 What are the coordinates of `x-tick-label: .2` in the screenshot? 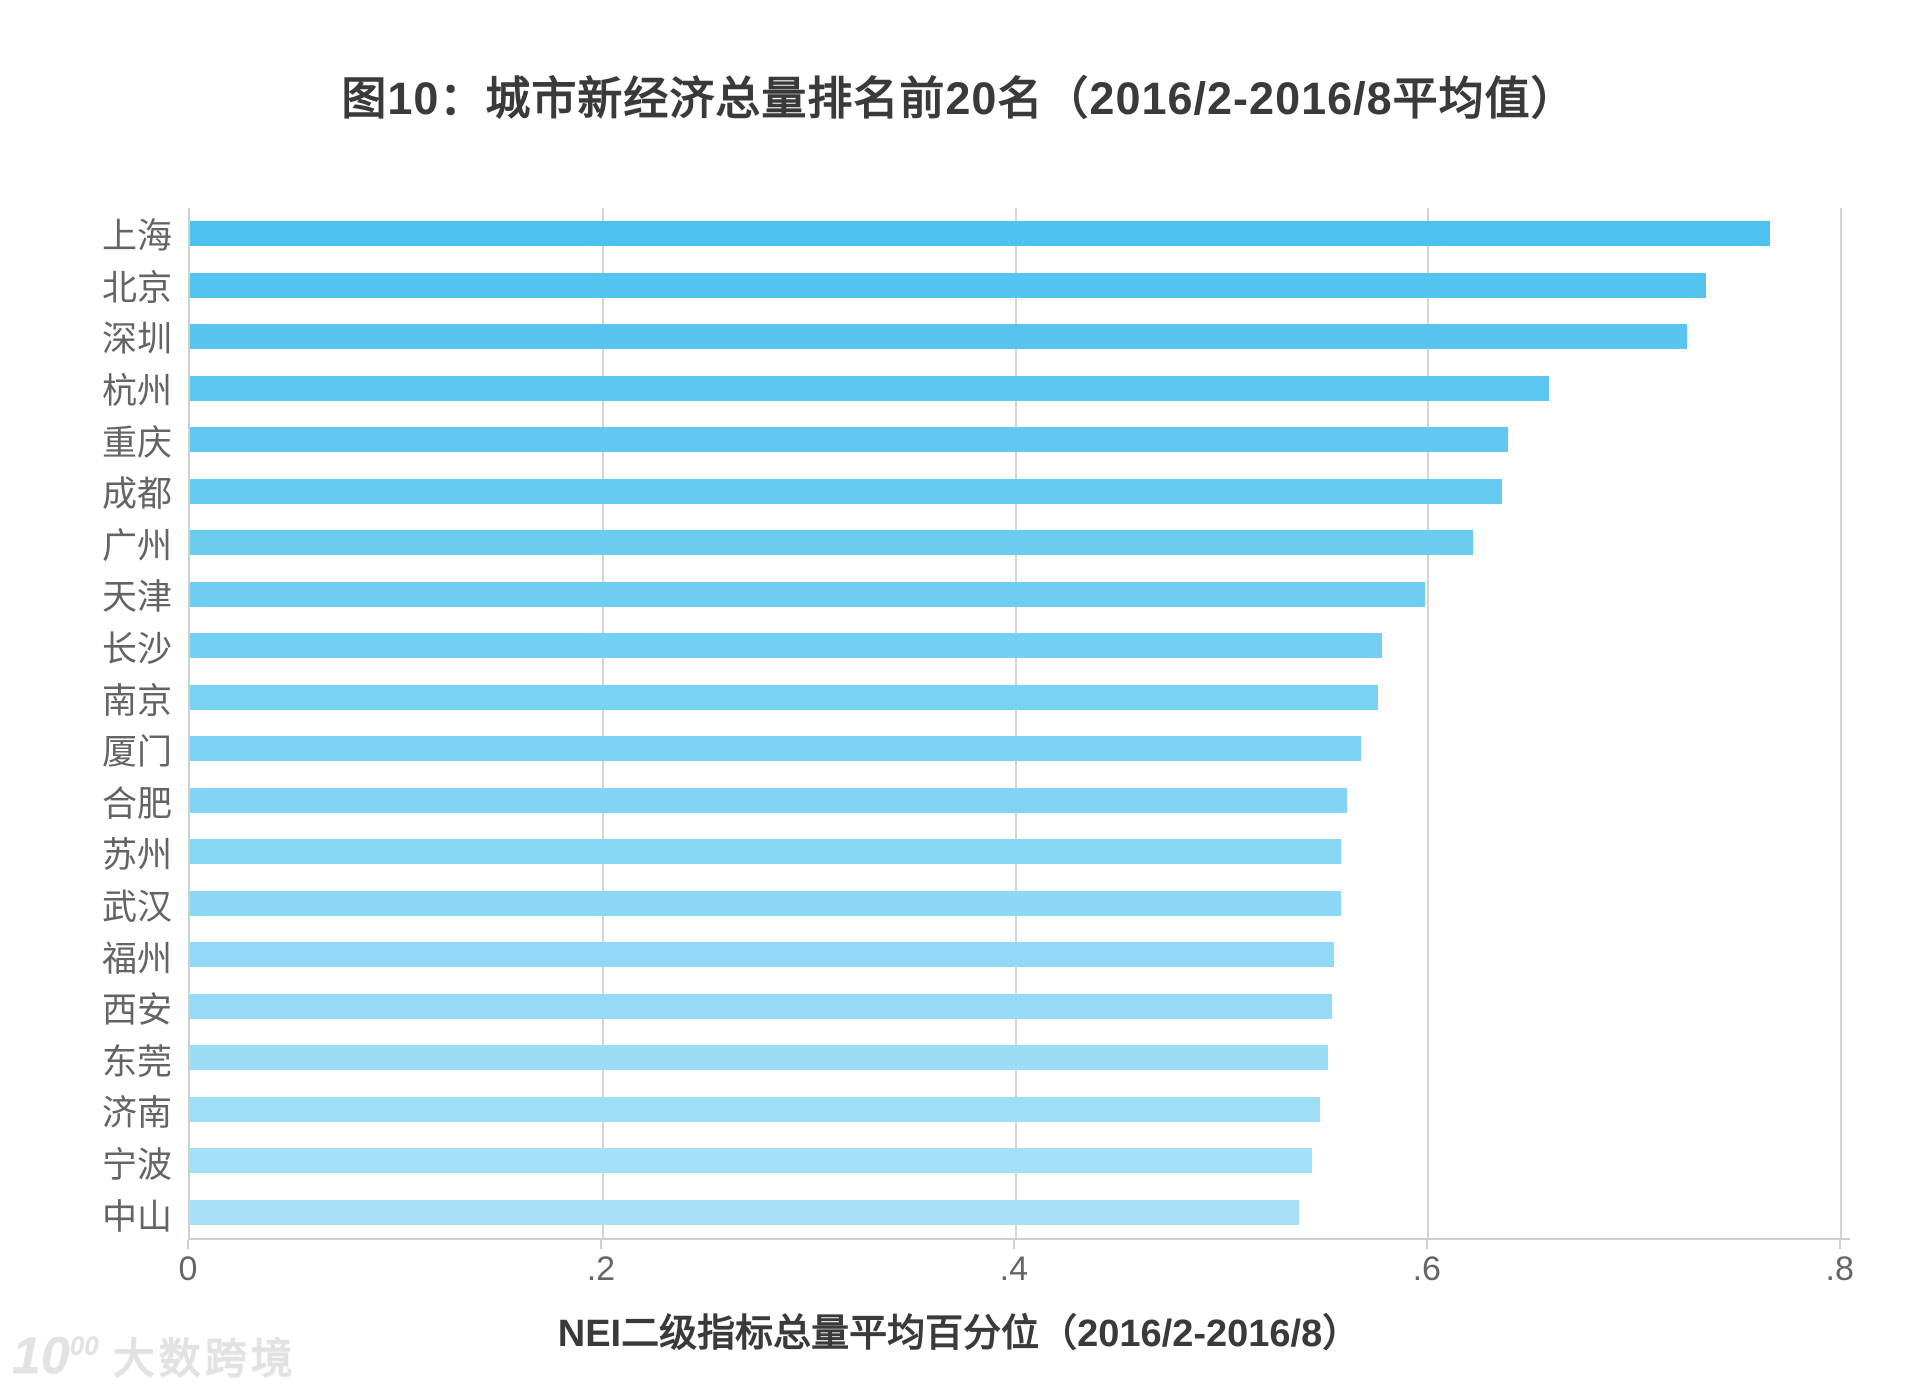 It's located at (601, 1269).